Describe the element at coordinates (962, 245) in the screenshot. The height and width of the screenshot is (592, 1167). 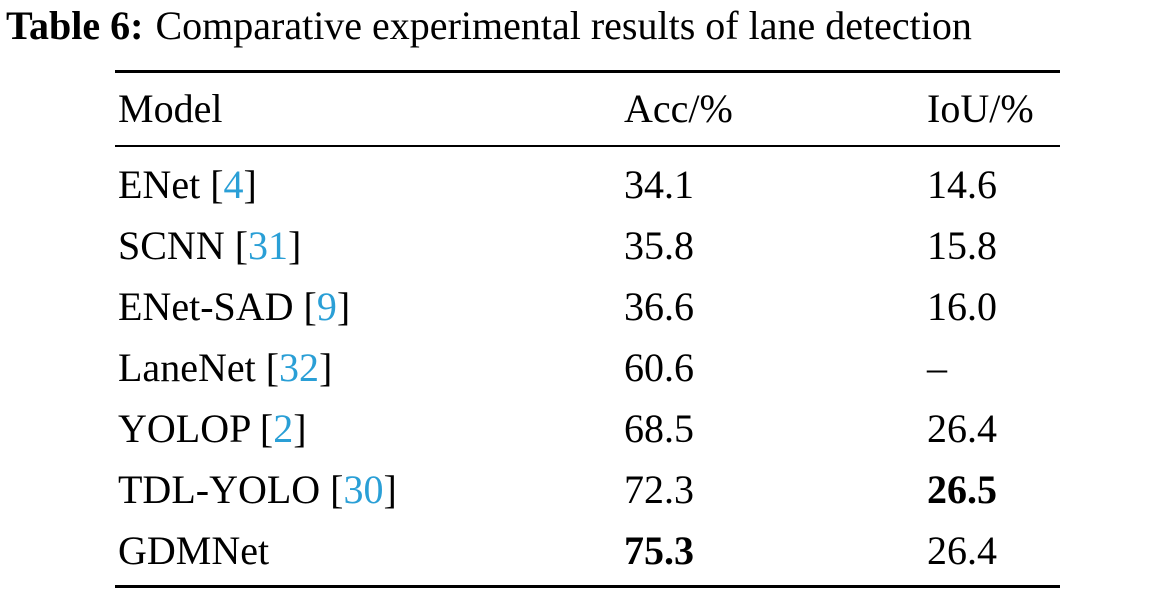
I see `iou-cell: 15.8` at that location.